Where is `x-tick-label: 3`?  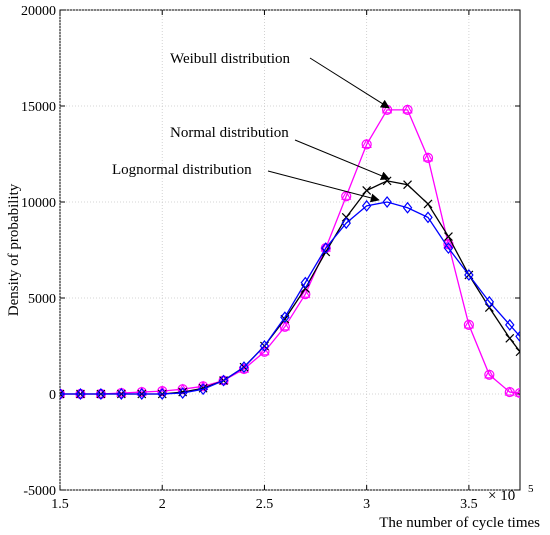 x-tick-label: 3 is located at coordinates (366, 504).